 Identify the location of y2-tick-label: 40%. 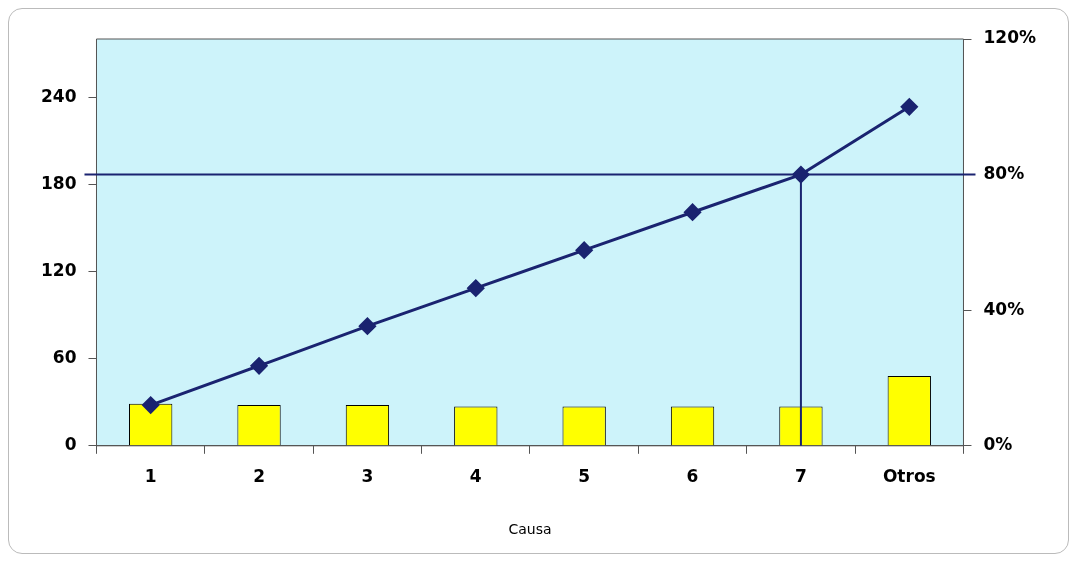
(1004, 308).